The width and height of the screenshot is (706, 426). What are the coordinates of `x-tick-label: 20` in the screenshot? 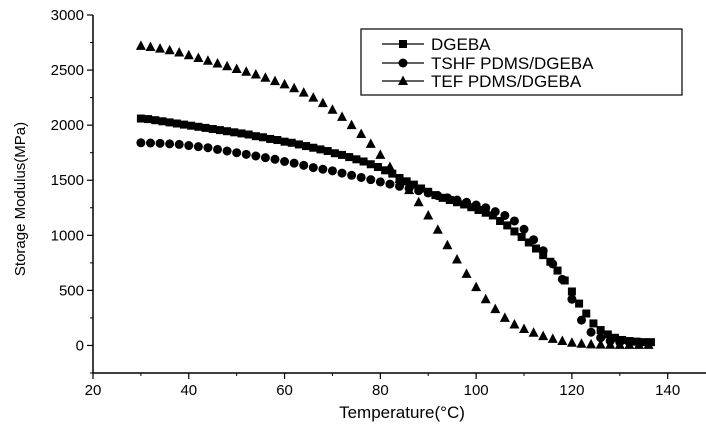 It's located at (93, 390).